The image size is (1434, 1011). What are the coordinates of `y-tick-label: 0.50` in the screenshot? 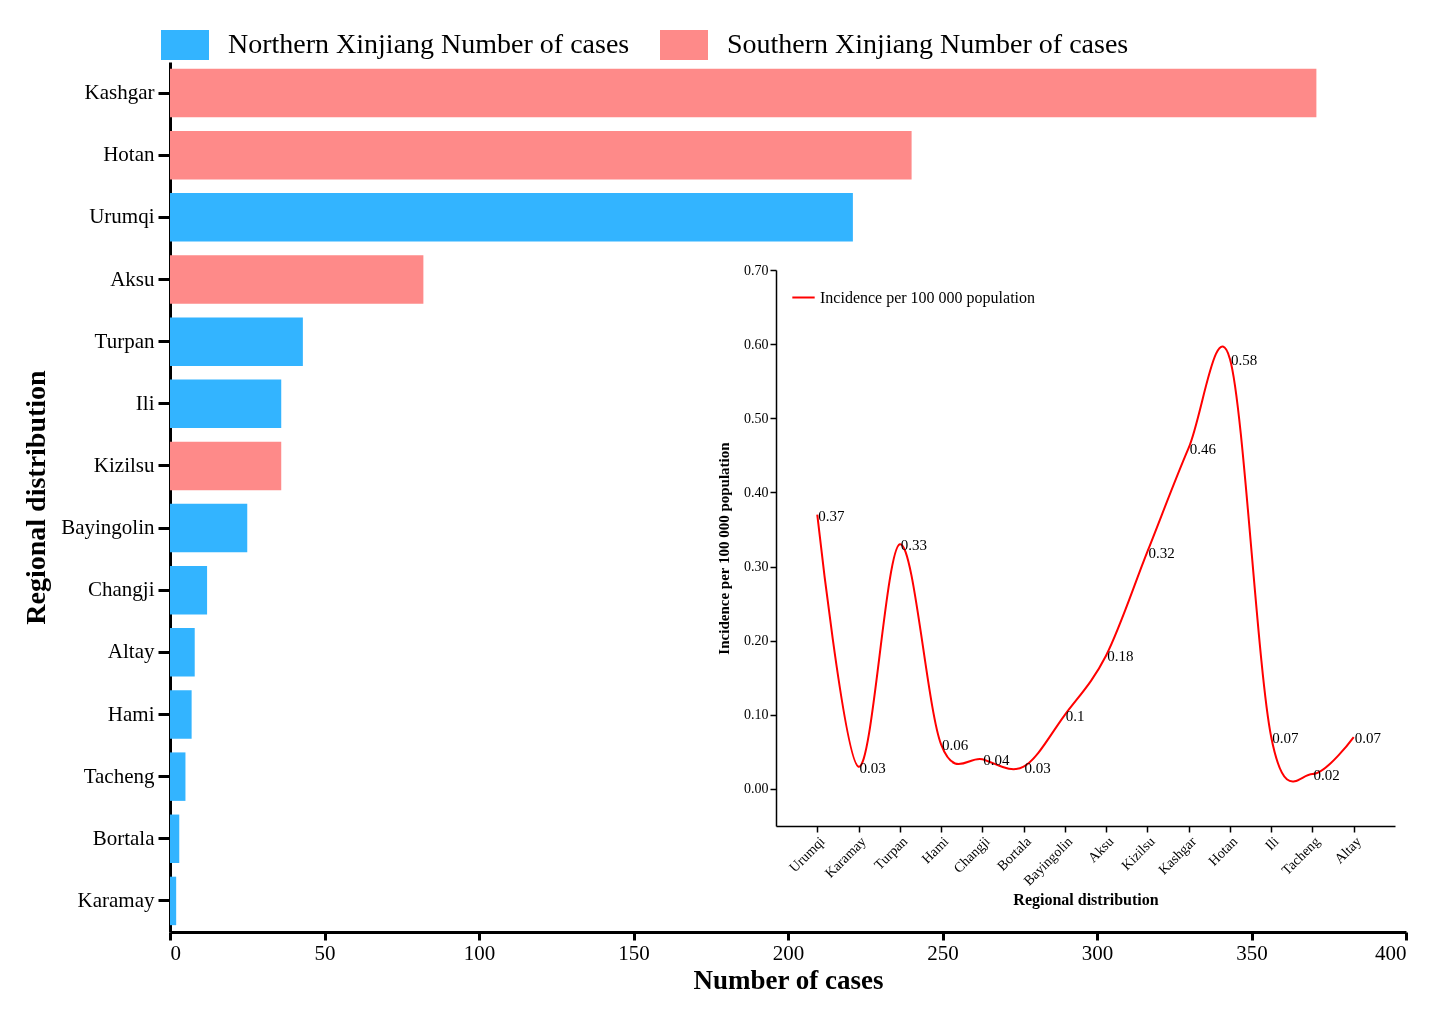 It's located at (756, 418).